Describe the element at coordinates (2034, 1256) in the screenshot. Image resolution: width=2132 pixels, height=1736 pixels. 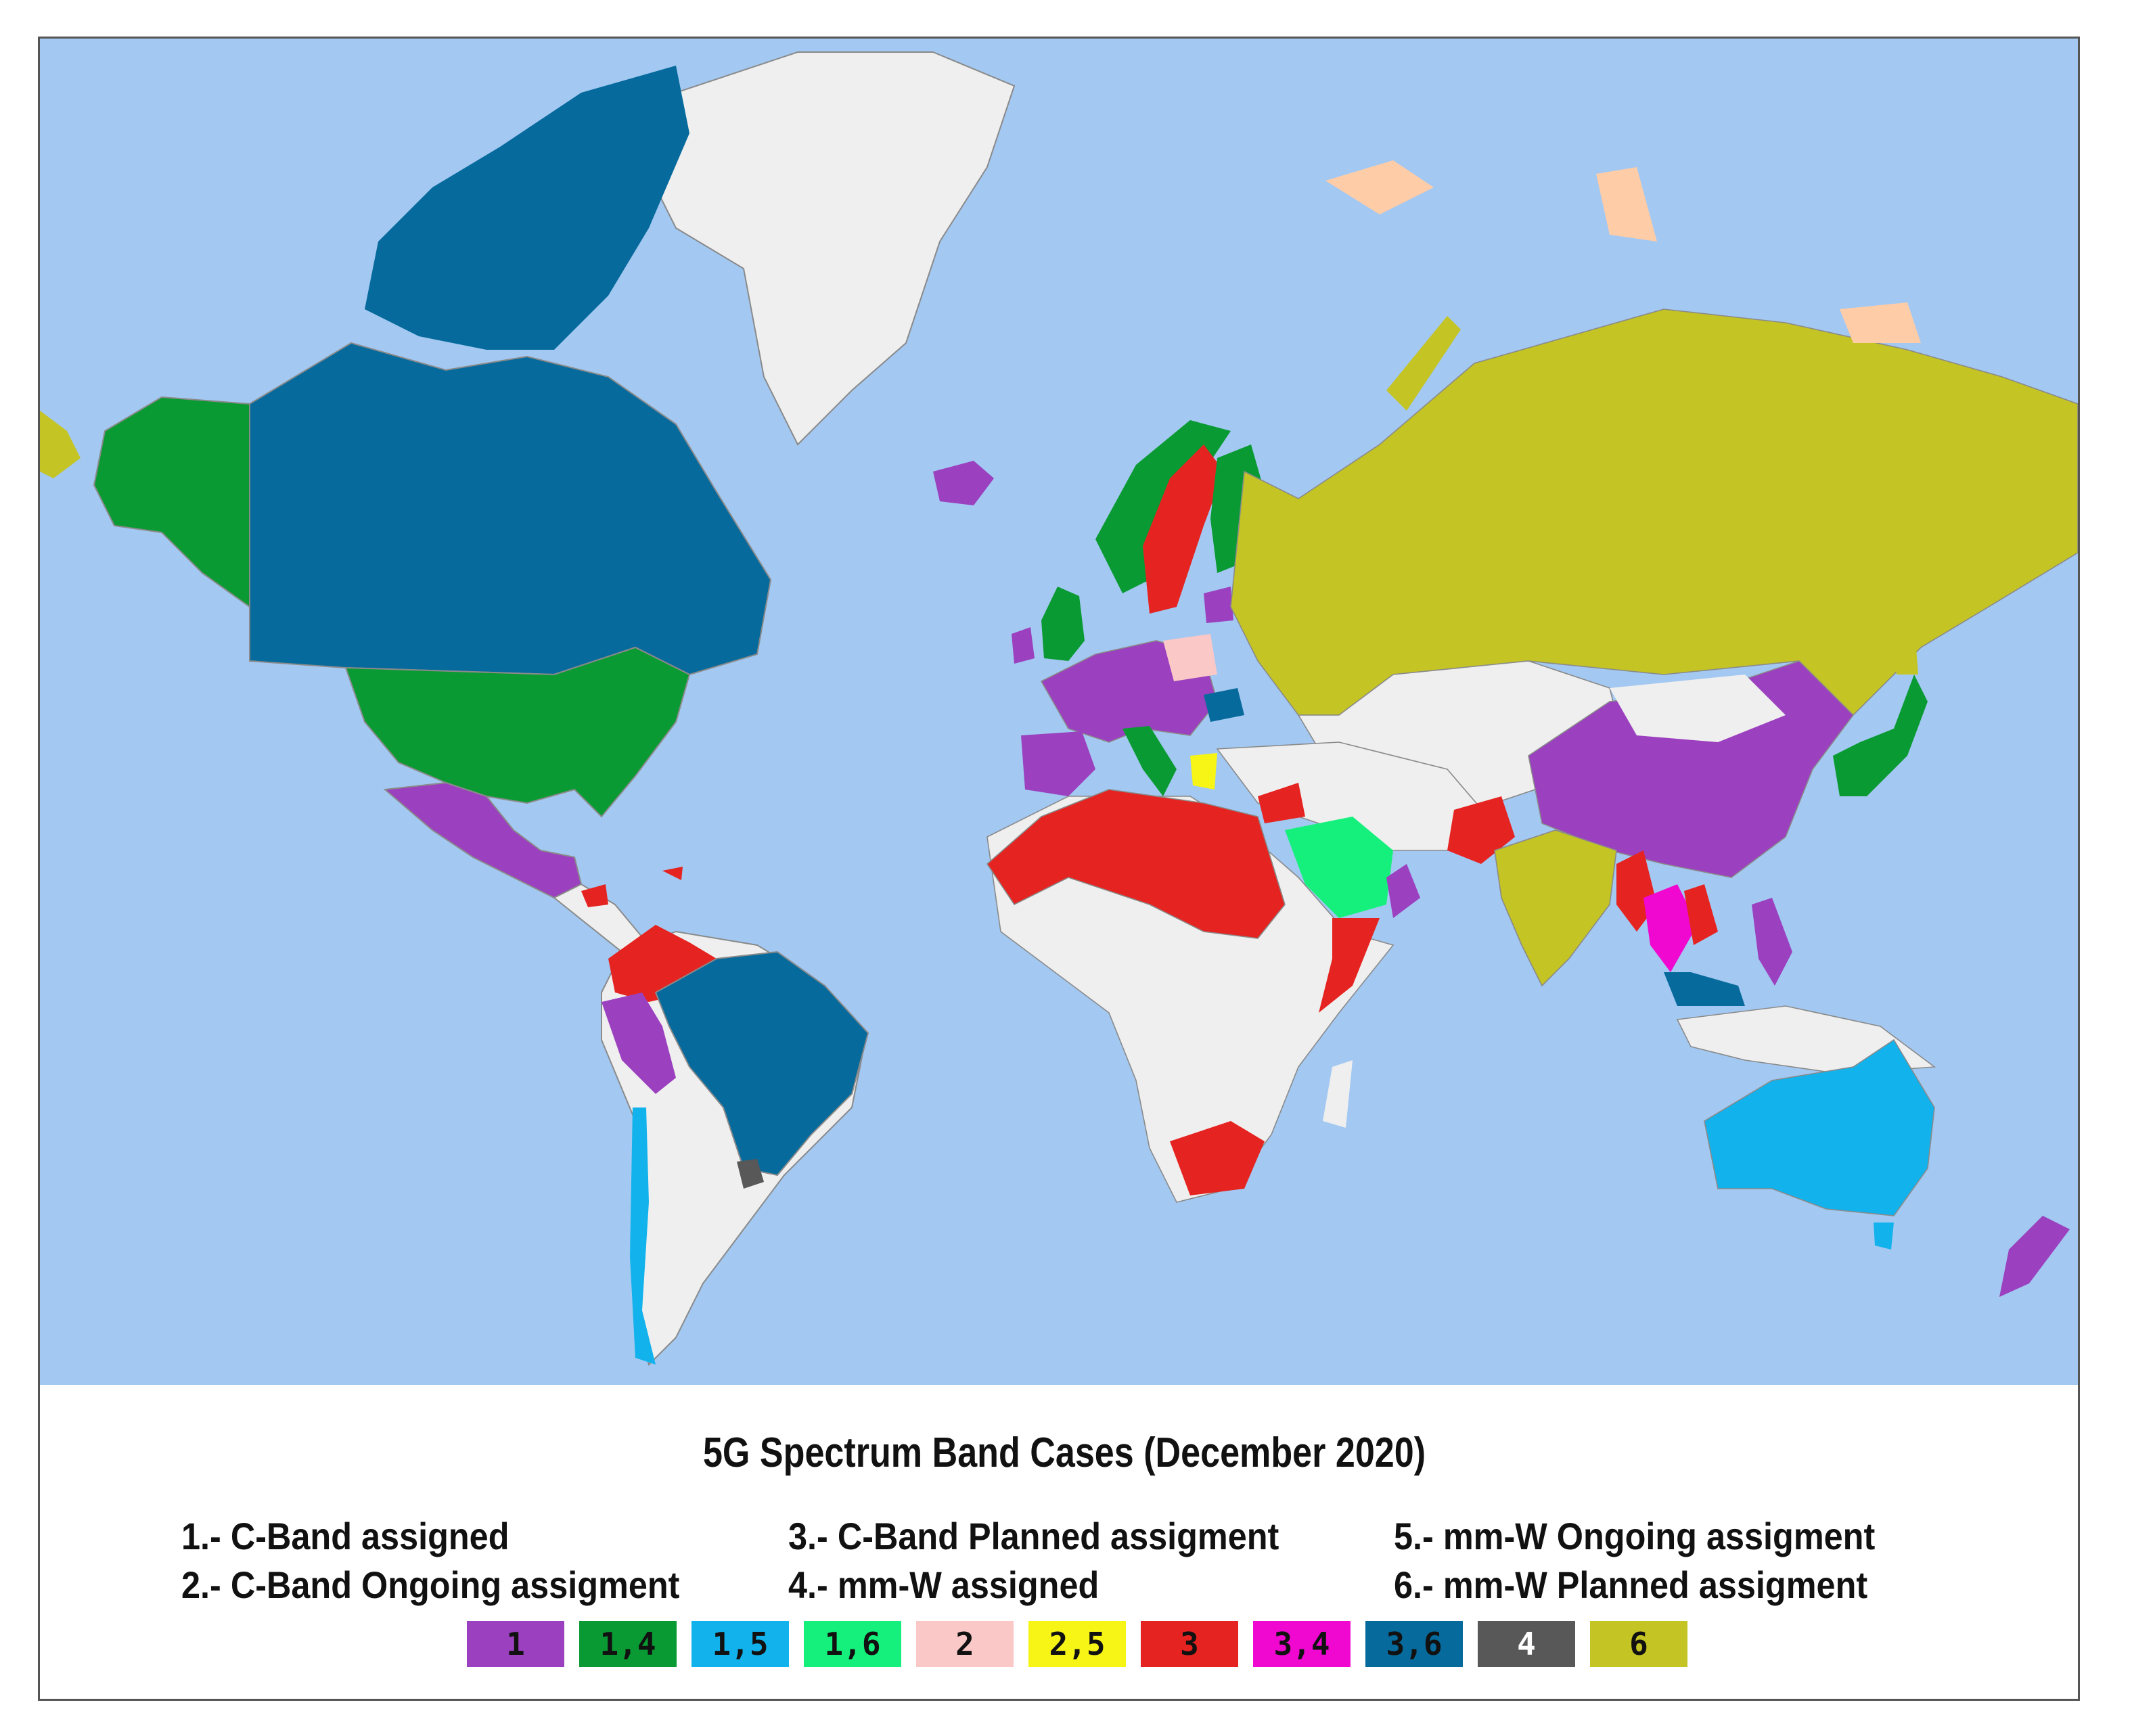
I see `new-zealand` at that location.